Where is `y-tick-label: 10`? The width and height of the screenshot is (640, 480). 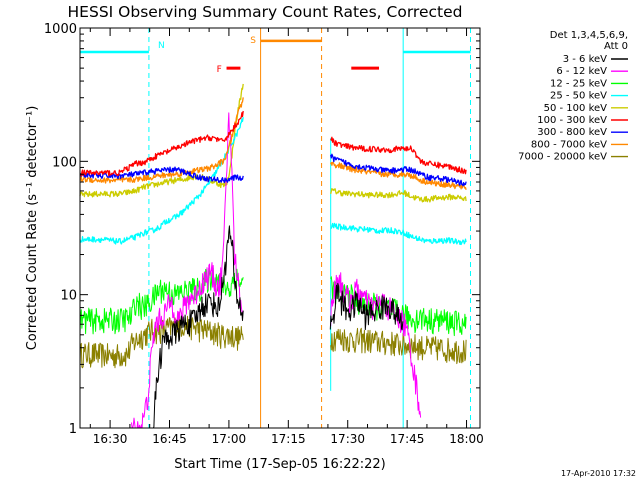 y-tick-label: 10 is located at coordinates (68, 296).